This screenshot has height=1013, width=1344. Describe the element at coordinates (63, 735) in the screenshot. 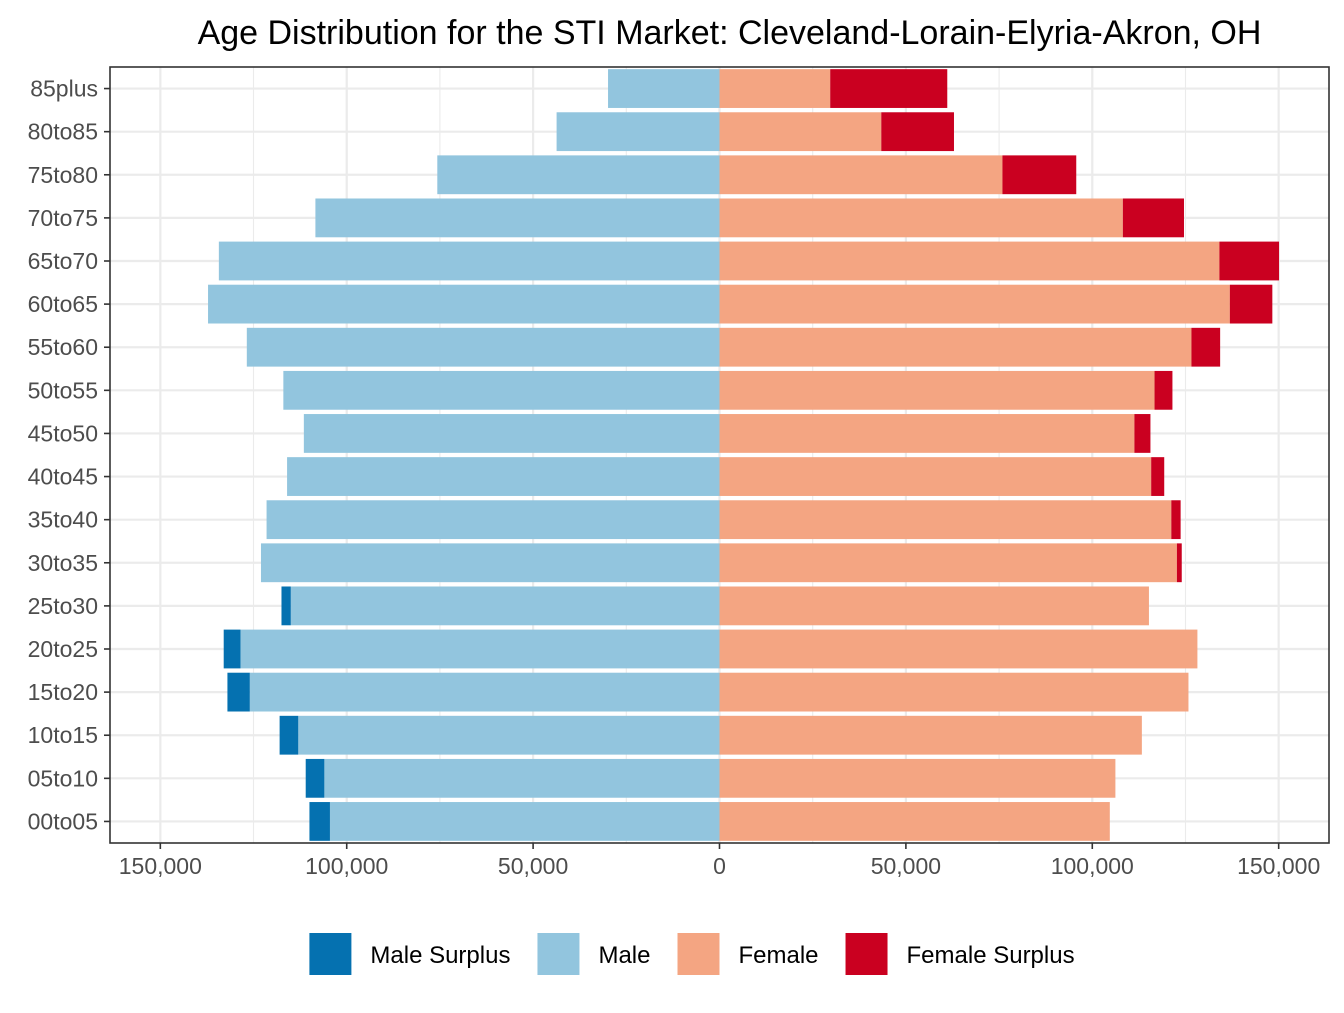

I see `y-tick-label: 10to15` at that location.